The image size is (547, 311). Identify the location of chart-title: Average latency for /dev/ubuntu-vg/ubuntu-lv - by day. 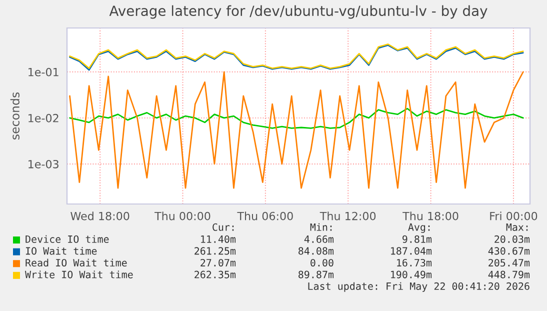
(298, 12).